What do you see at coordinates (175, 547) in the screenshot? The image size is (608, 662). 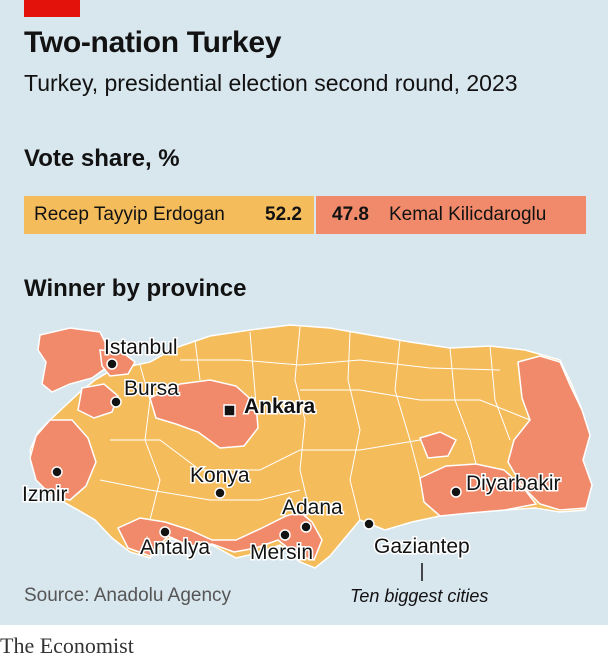 I see `city-label-antalya: Antalya` at bounding box center [175, 547].